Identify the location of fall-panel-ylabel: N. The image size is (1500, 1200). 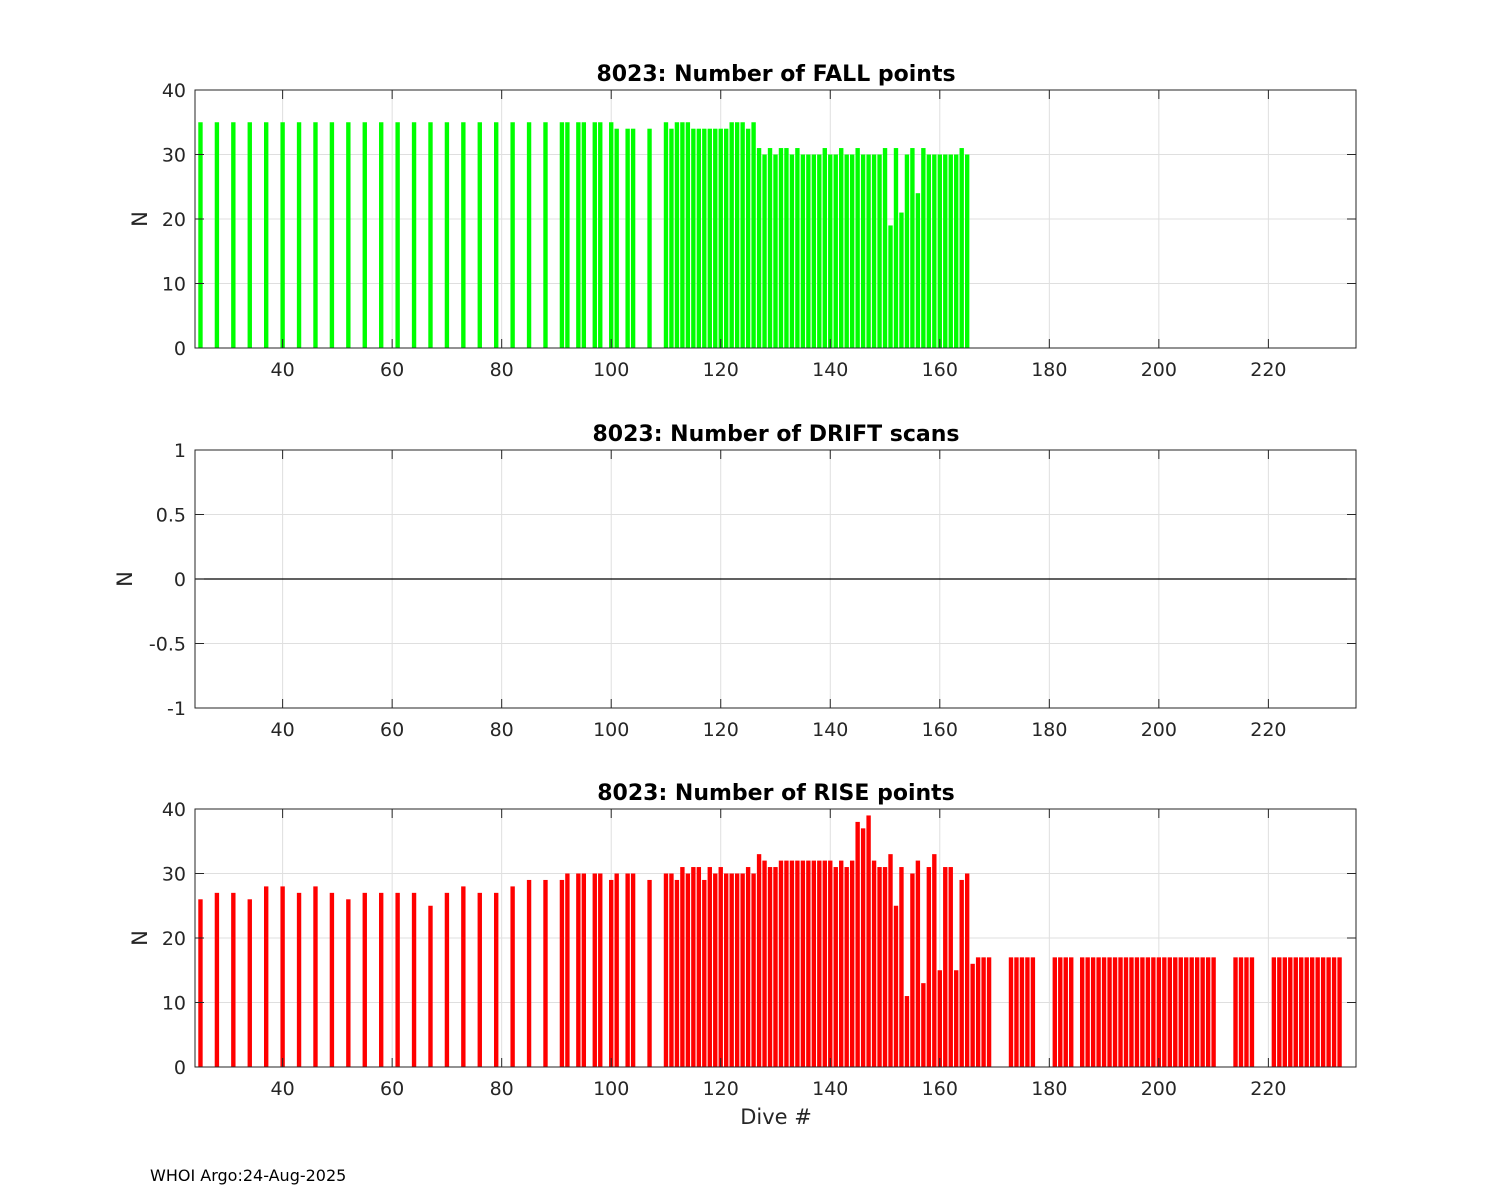
(140, 219).